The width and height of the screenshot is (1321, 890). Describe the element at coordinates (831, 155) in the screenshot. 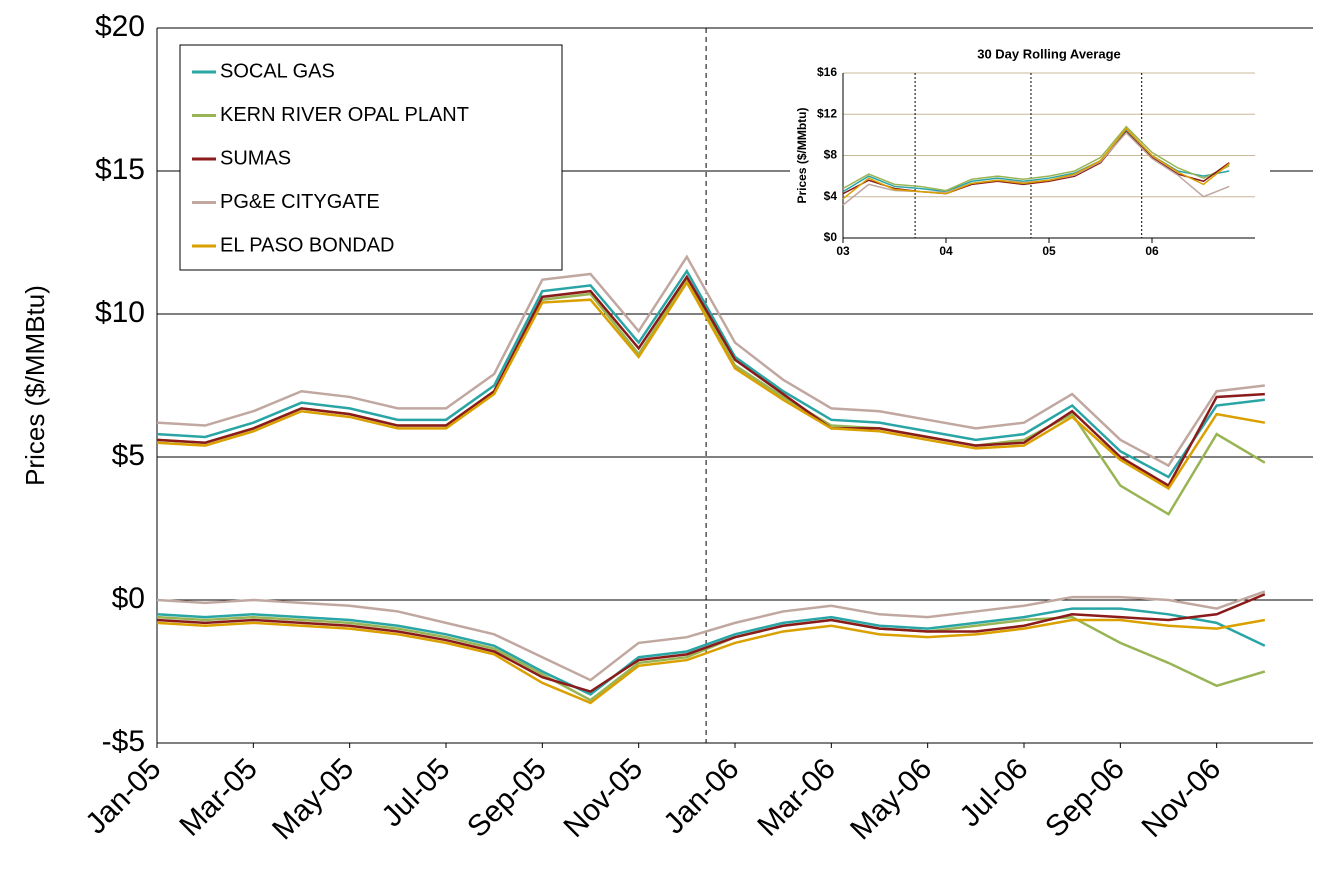

I see `y-tick-label: $8` at that location.